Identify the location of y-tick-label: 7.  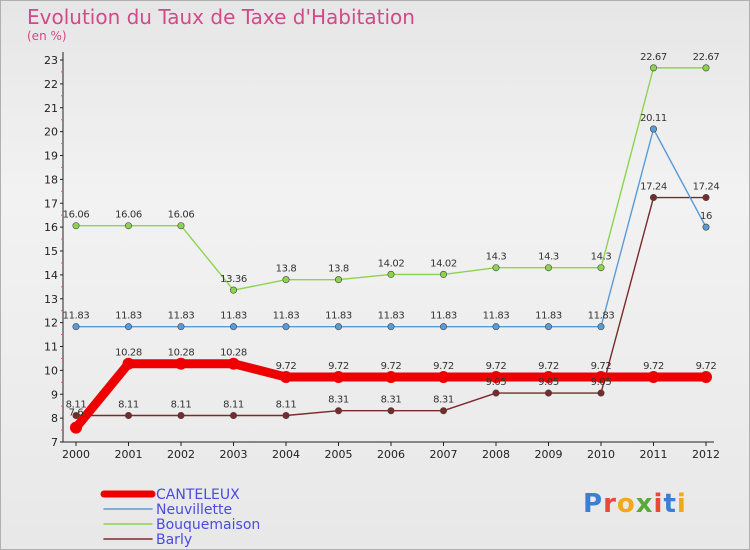
(54, 442).